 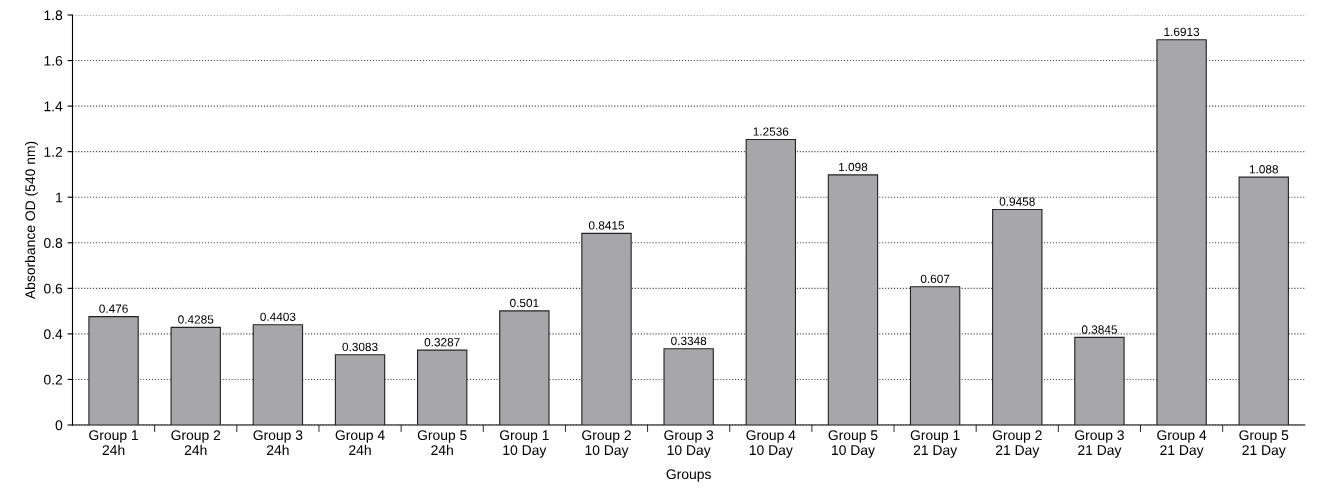 What do you see at coordinates (1099, 444) in the screenshot?
I see `x-tick-label: Group 3 21 Day` at bounding box center [1099, 444].